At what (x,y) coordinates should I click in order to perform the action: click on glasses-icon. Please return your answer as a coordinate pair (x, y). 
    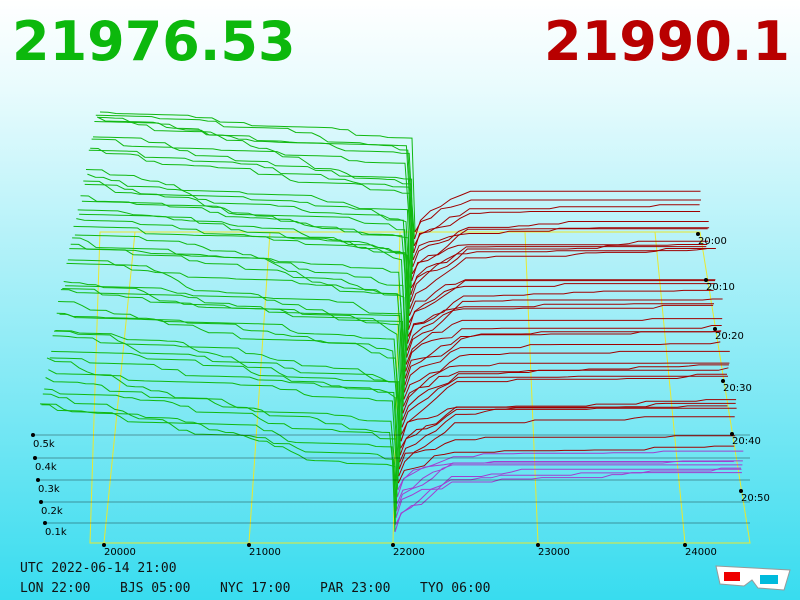
    Looking at the image, I should click on (753, 578).